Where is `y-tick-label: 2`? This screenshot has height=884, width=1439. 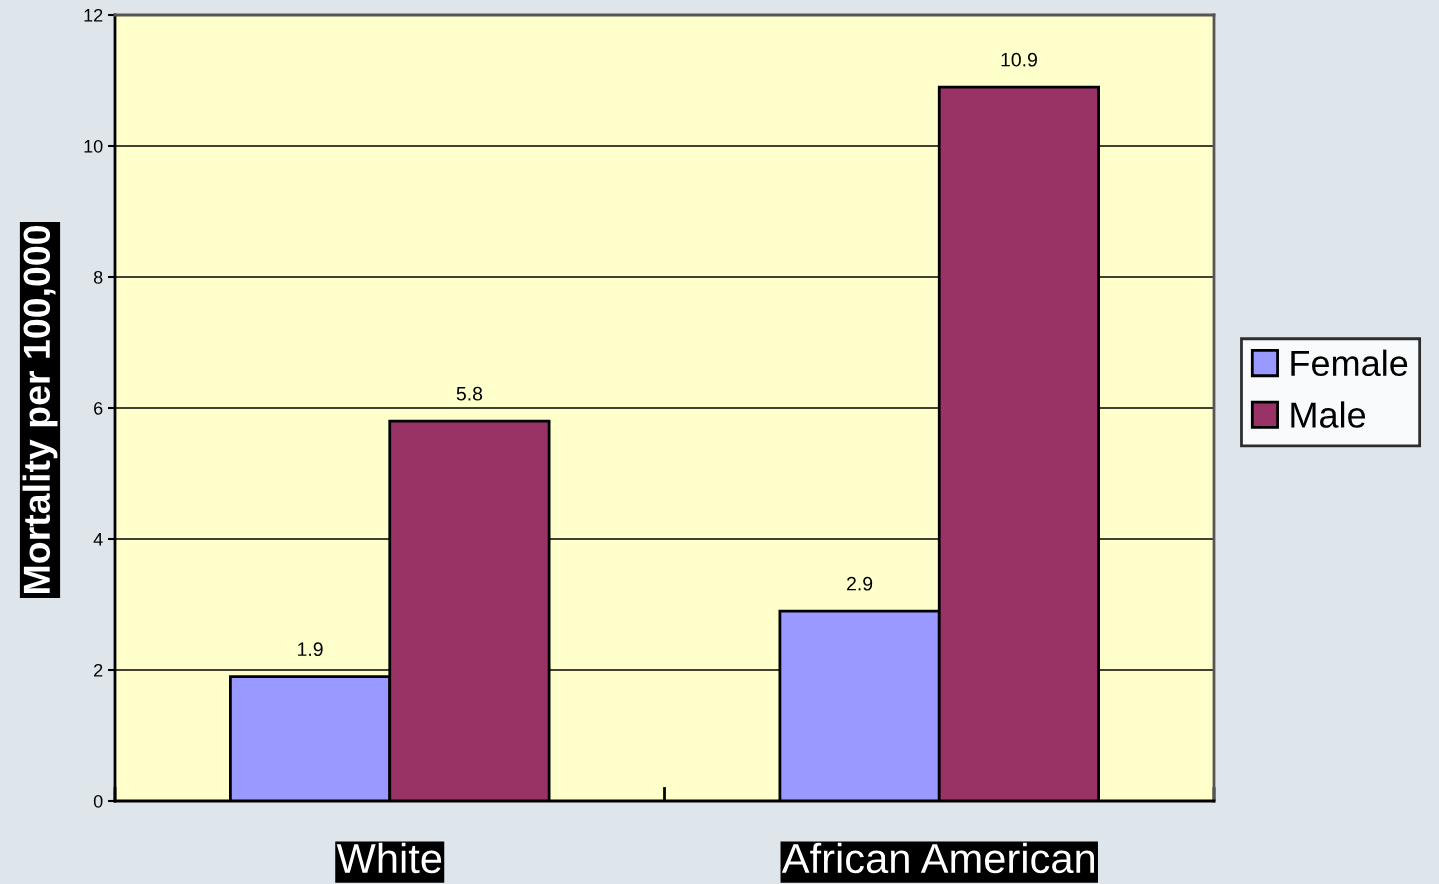
y-tick-label: 2 is located at coordinates (98, 670).